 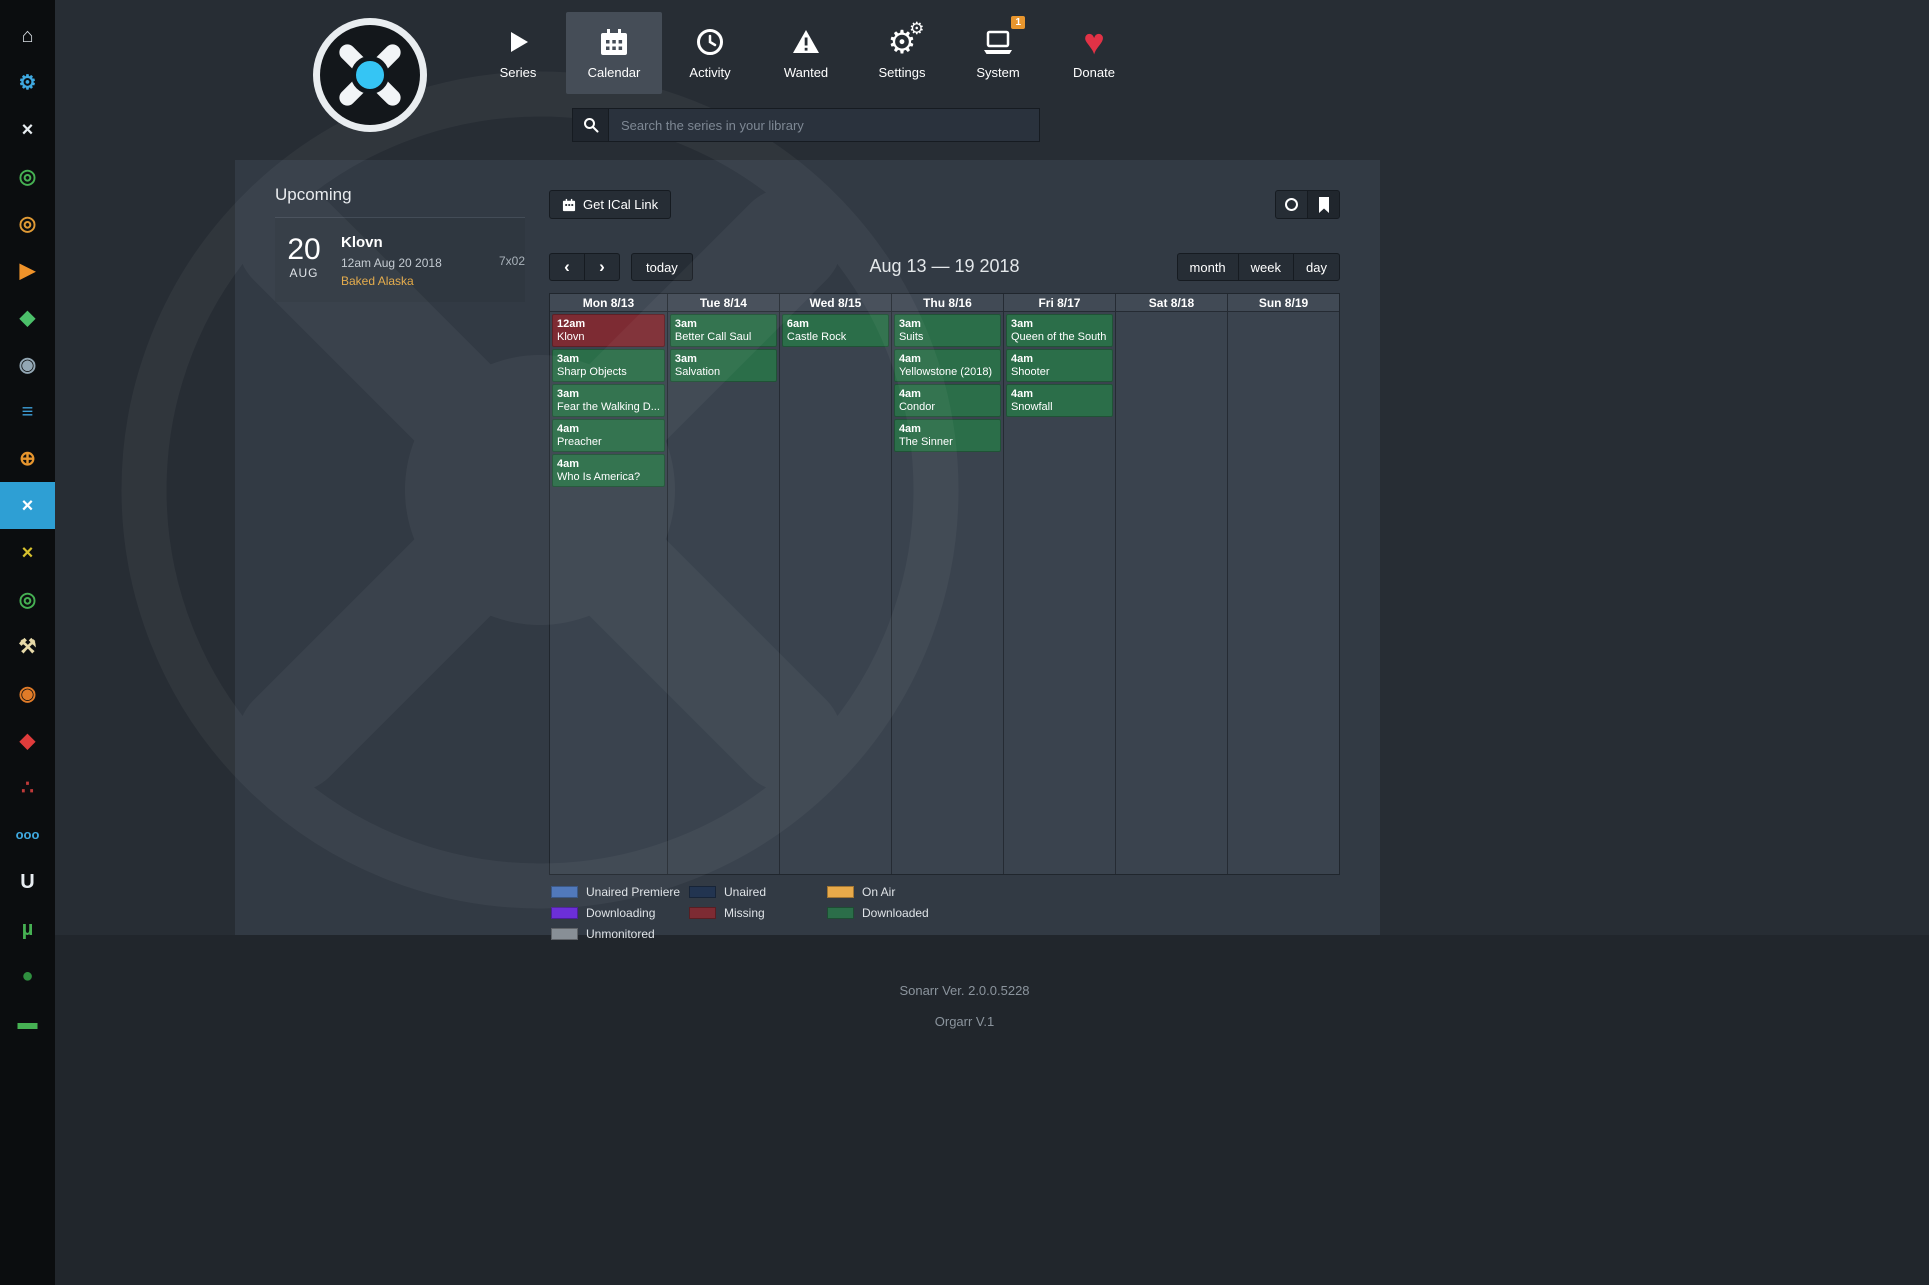 What do you see at coordinates (1059, 303) in the screenshot?
I see `calendar-day-header: Fri 8/17` at bounding box center [1059, 303].